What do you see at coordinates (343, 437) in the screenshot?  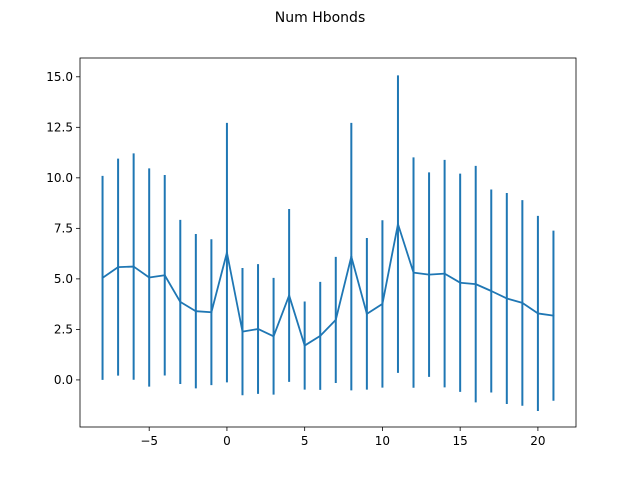 I see `x-axis: −5 0 5 10 15 20` at bounding box center [343, 437].